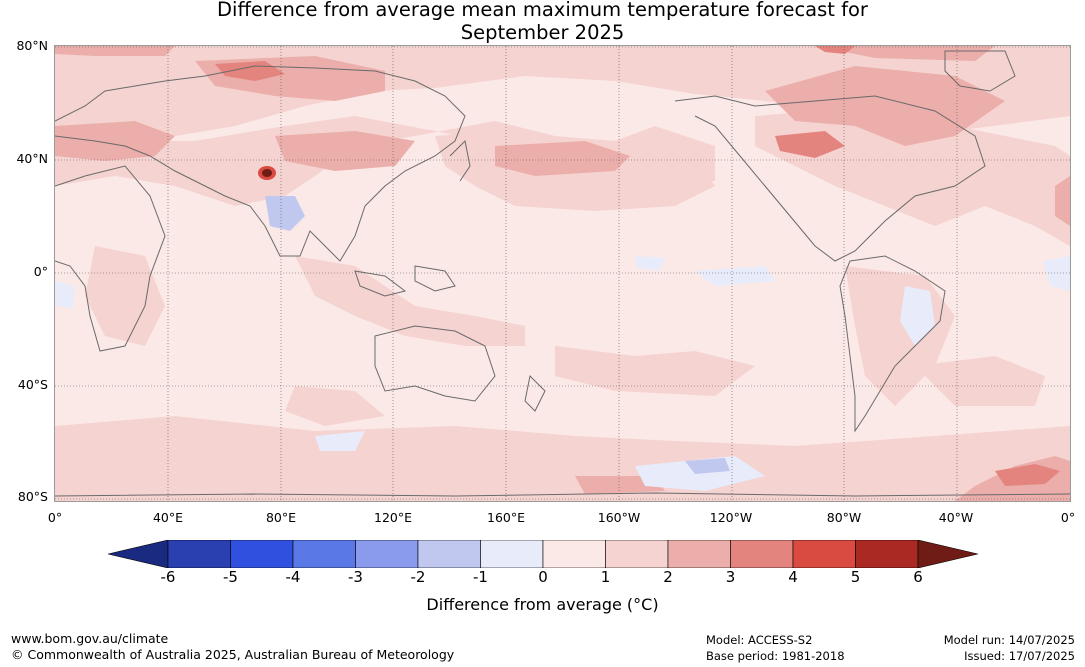 This screenshot has width=1085, height=667. Describe the element at coordinates (668, 577) in the screenshot. I see `colorbar-tick-label: 2` at that location.